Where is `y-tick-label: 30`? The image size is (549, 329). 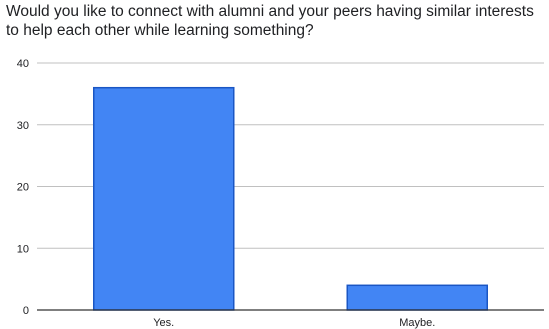
y-tick-label: 30 is located at coordinates (23, 126).